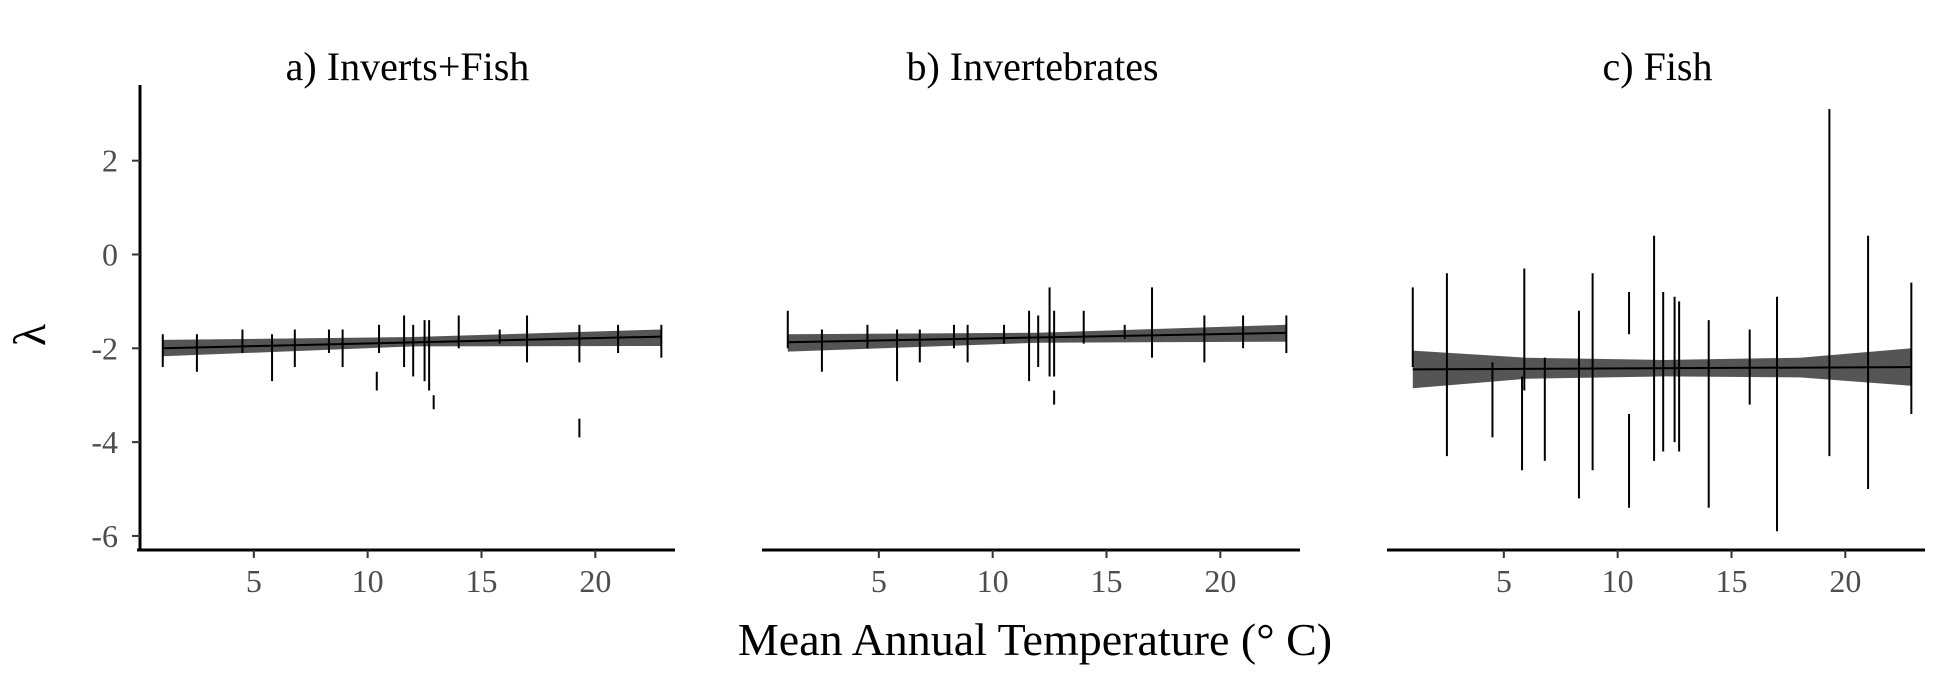  I want to click on y-tick-label: -4, so click(104, 442).